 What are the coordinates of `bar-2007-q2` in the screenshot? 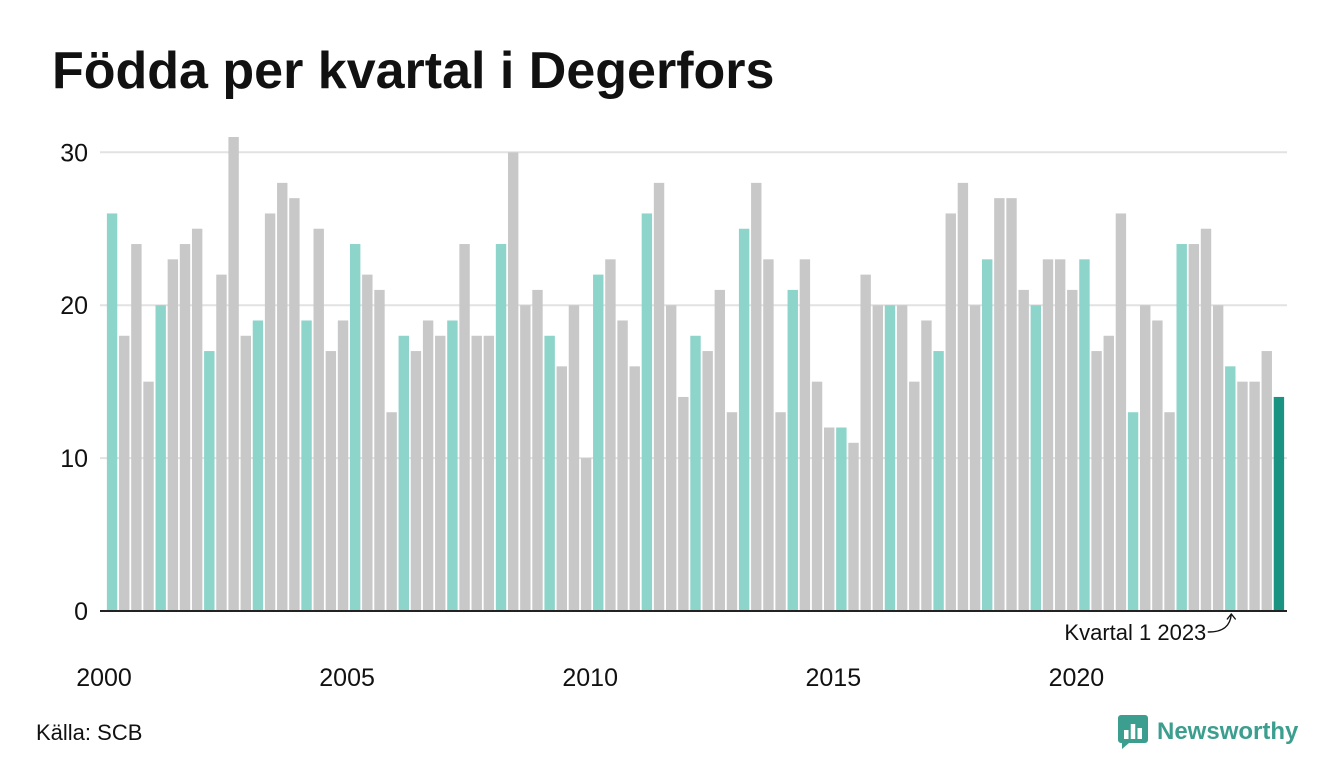 It's located at (464, 427).